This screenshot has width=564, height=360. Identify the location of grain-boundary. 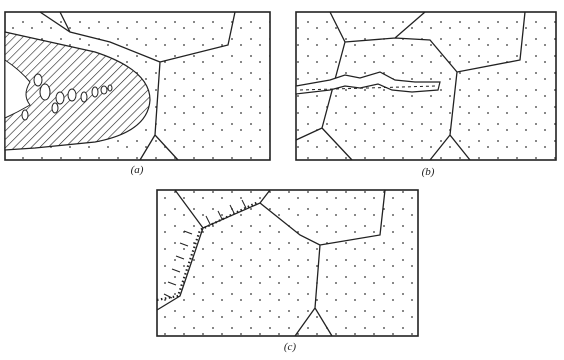
(137, 86).